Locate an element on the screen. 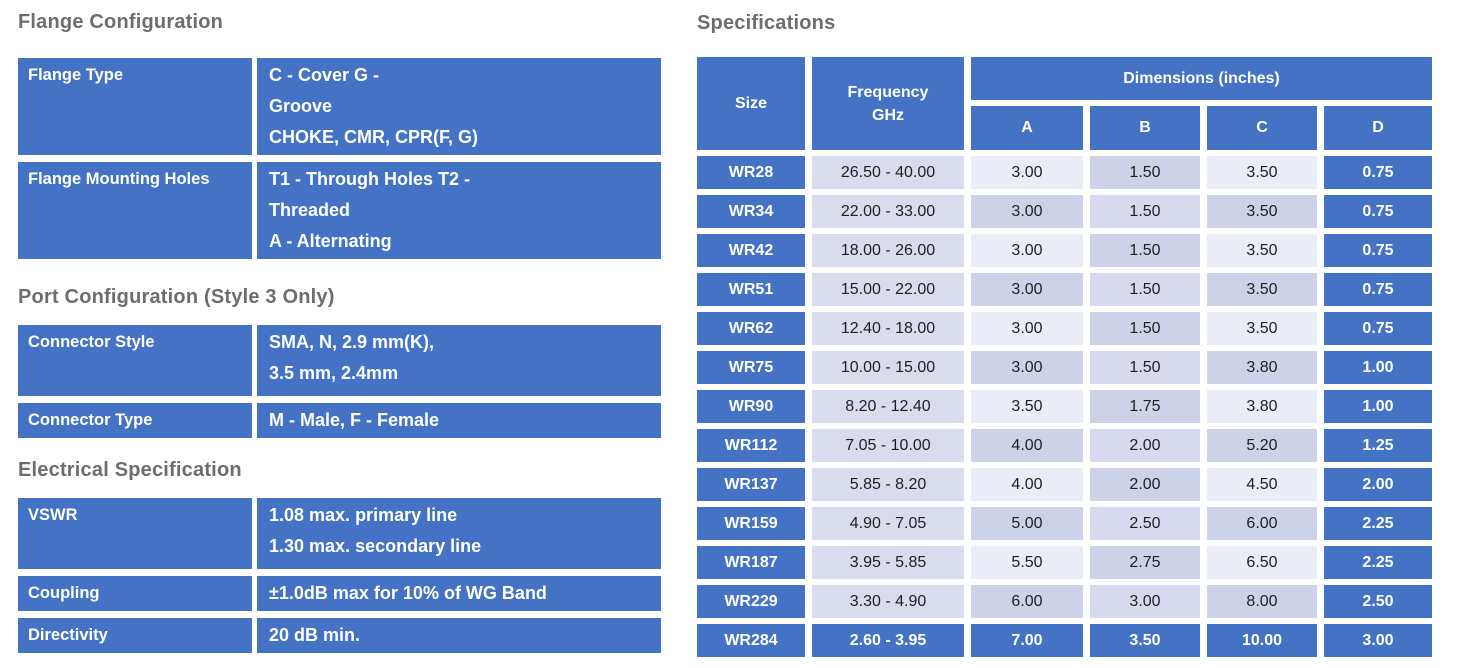 This screenshot has width=1459, height=668. row-label-cell: Directivity is located at coordinates (135, 635).